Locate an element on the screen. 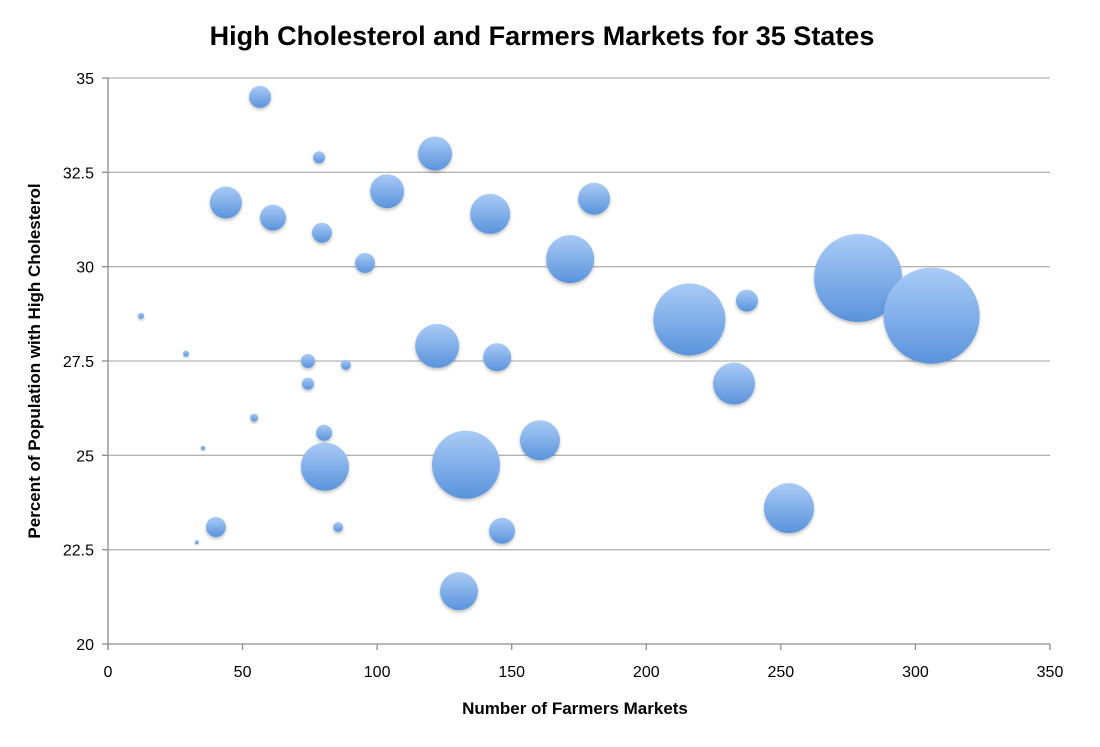 This screenshot has height=747, width=1100. y-tick-label: 32.5 is located at coordinates (78, 173).